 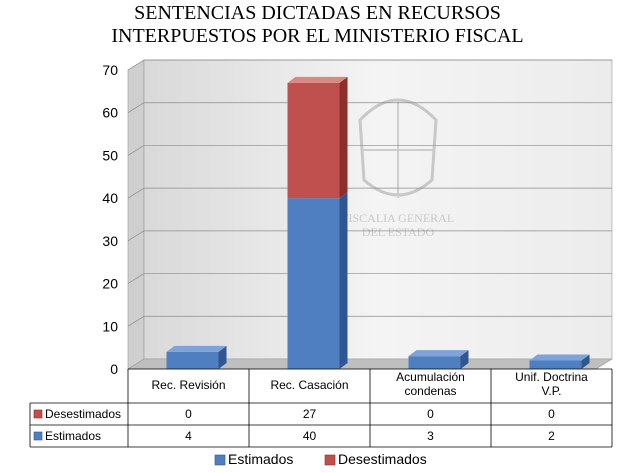 I want to click on table-cell-value: 4, so click(x=188, y=436).